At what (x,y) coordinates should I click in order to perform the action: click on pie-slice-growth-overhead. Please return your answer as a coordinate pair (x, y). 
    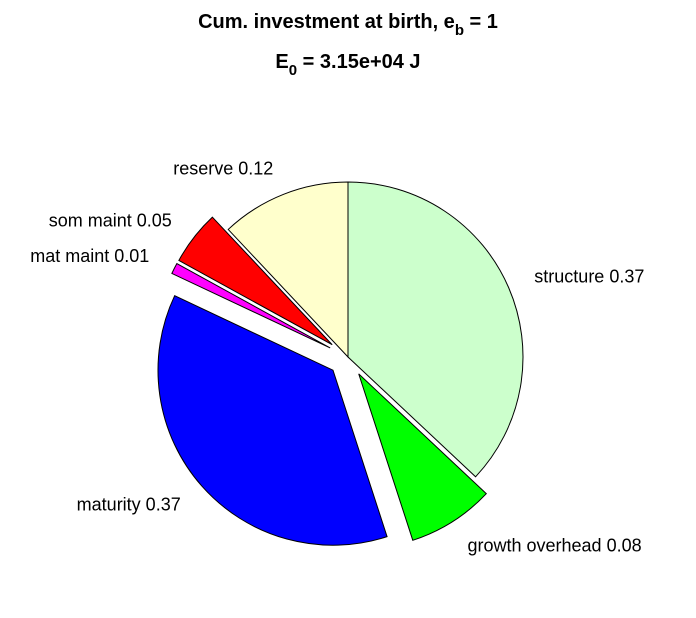
    Looking at the image, I should click on (422, 457).